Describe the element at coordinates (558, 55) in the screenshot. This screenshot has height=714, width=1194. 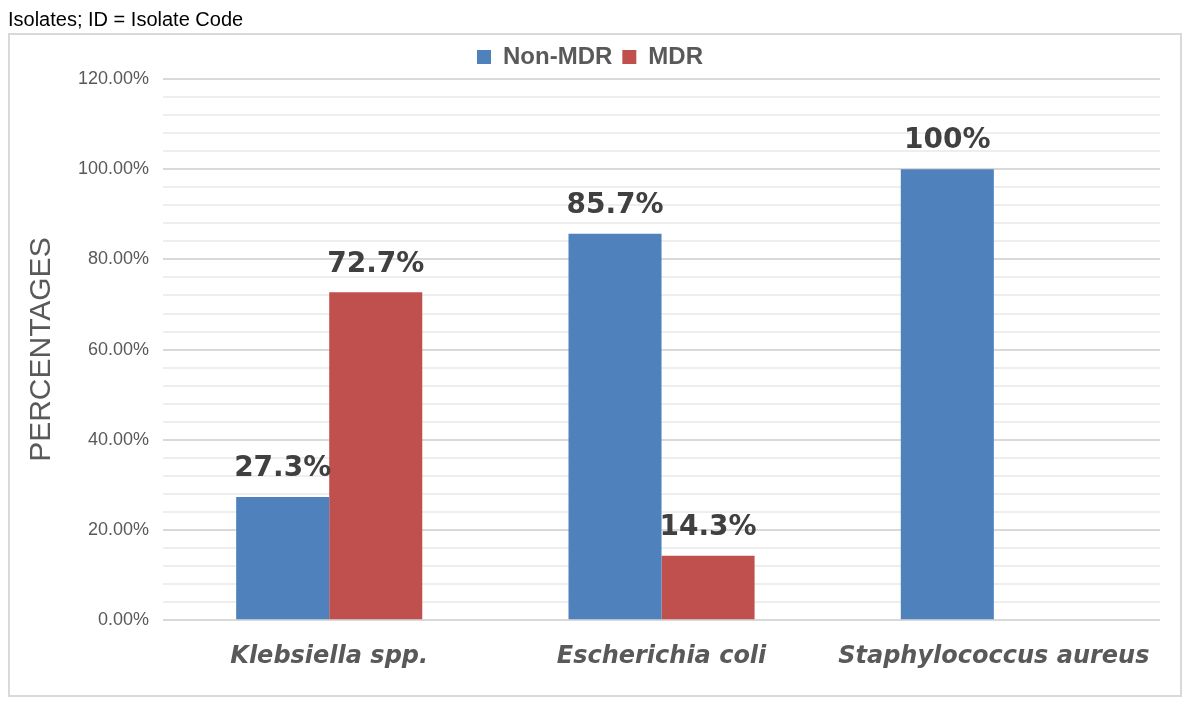
I see `legend-label: Non-MDR` at that location.